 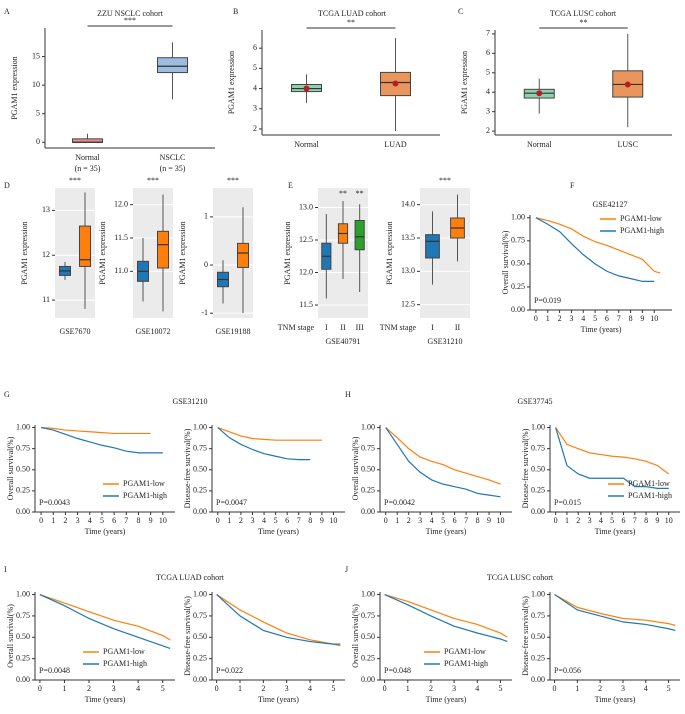 I want to click on x-axis-label: GSE19188, so click(x=232, y=331).